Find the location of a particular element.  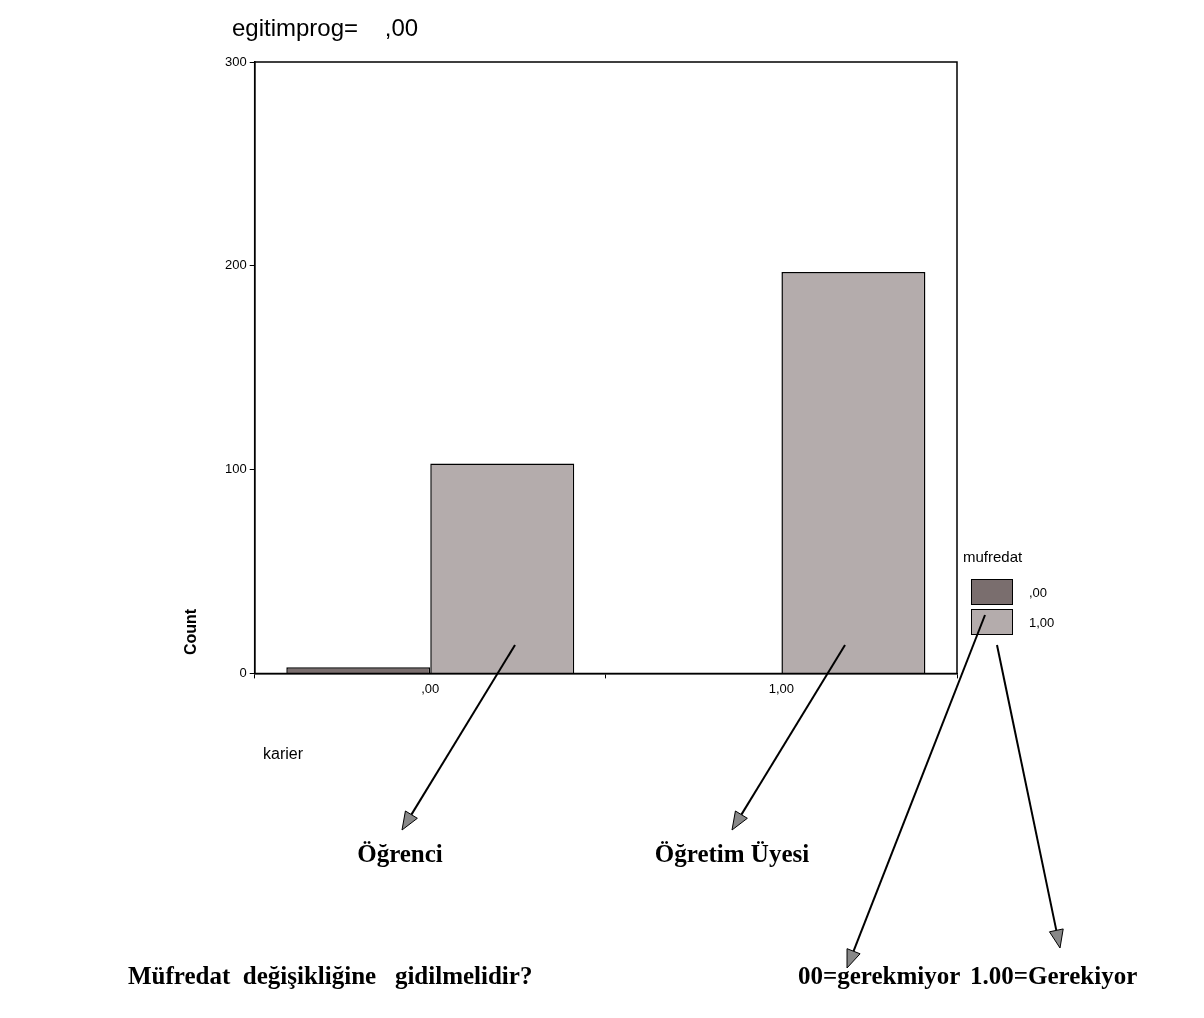

y-tick-label: 200 is located at coordinates (235, 265).